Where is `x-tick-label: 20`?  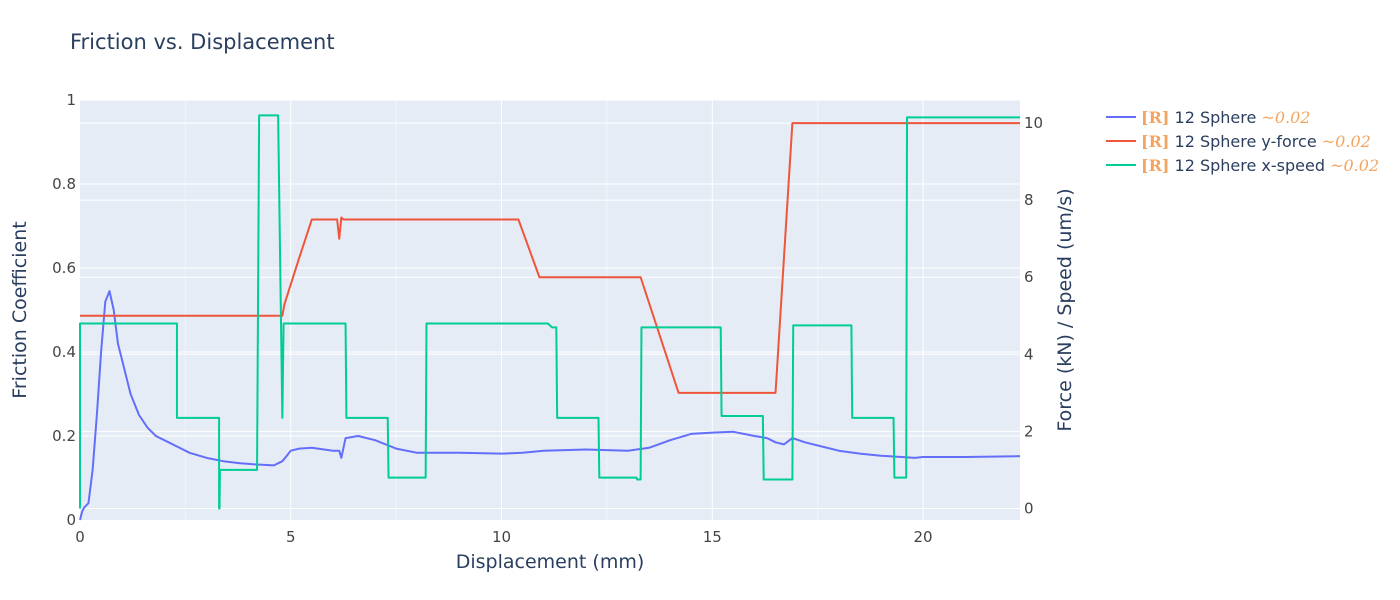 x-tick-label: 20 is located at coordinates (923, 537).